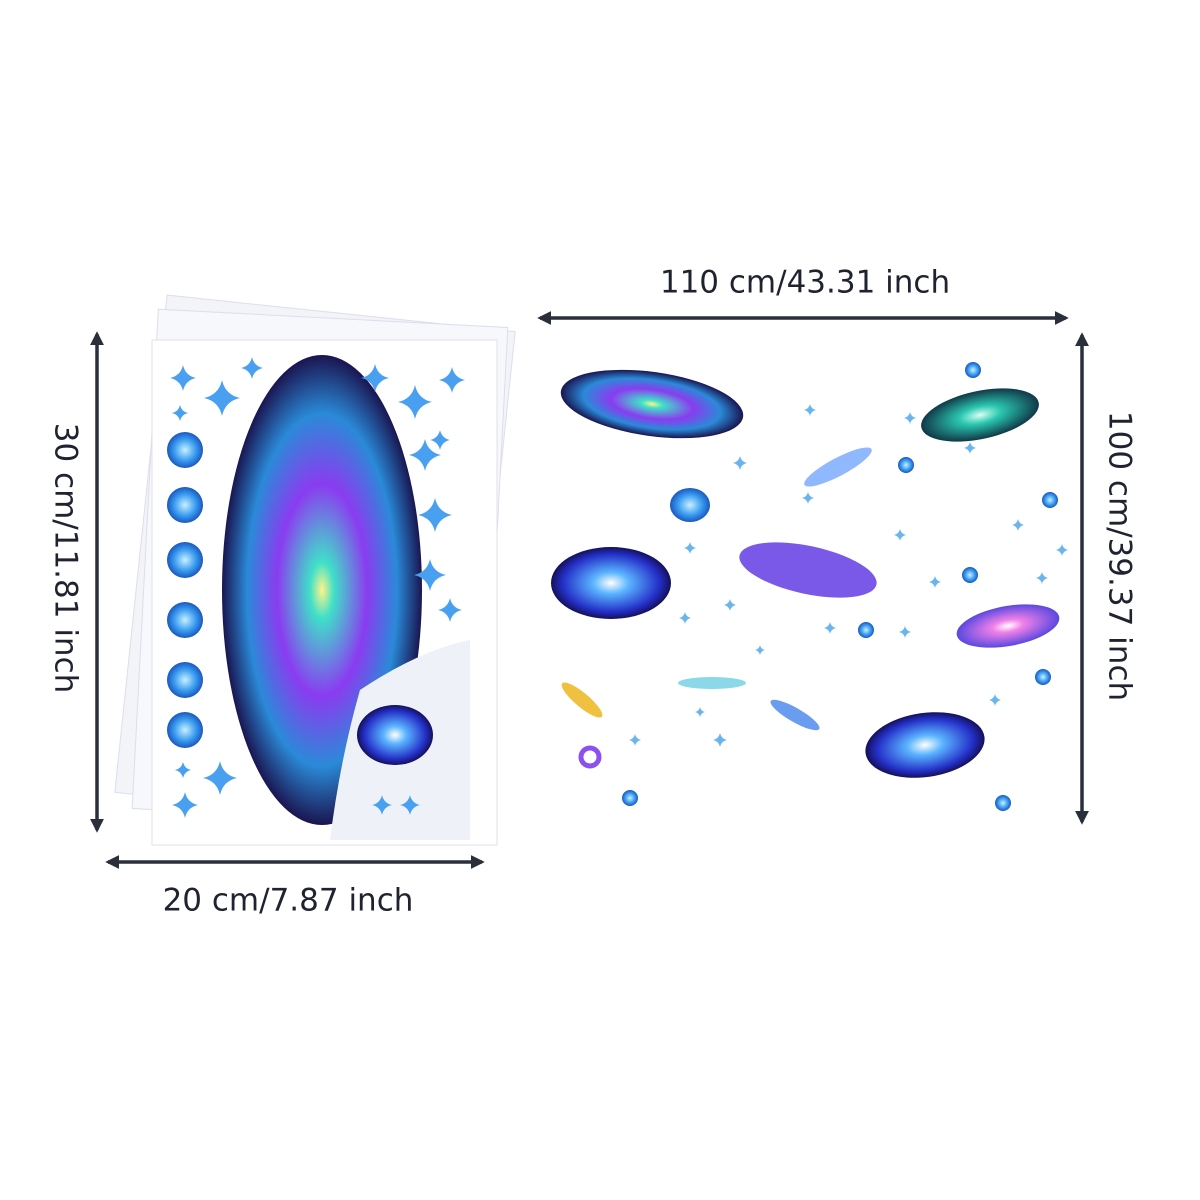 Image resolution: width=1200 pixels, height=1200 pixels. What do you see at coordinates (66, 558) in the screenshot?
I see `dimension-label: 30 cm/11.81 inch` at bounding box center [66, 558].